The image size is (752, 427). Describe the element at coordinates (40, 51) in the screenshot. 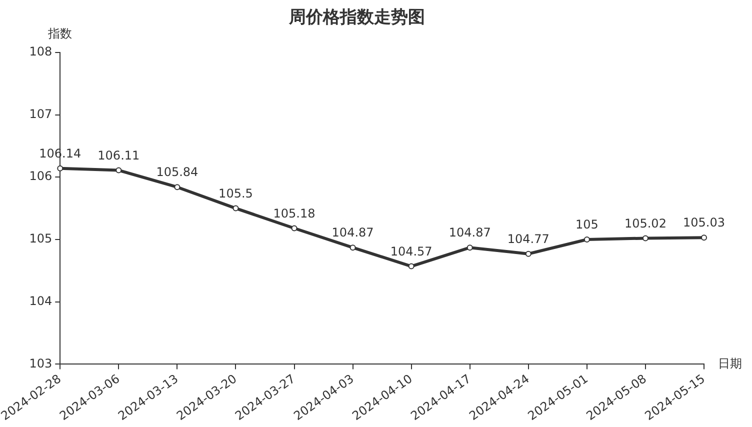

I see `y-tick-label: 108` at that location.